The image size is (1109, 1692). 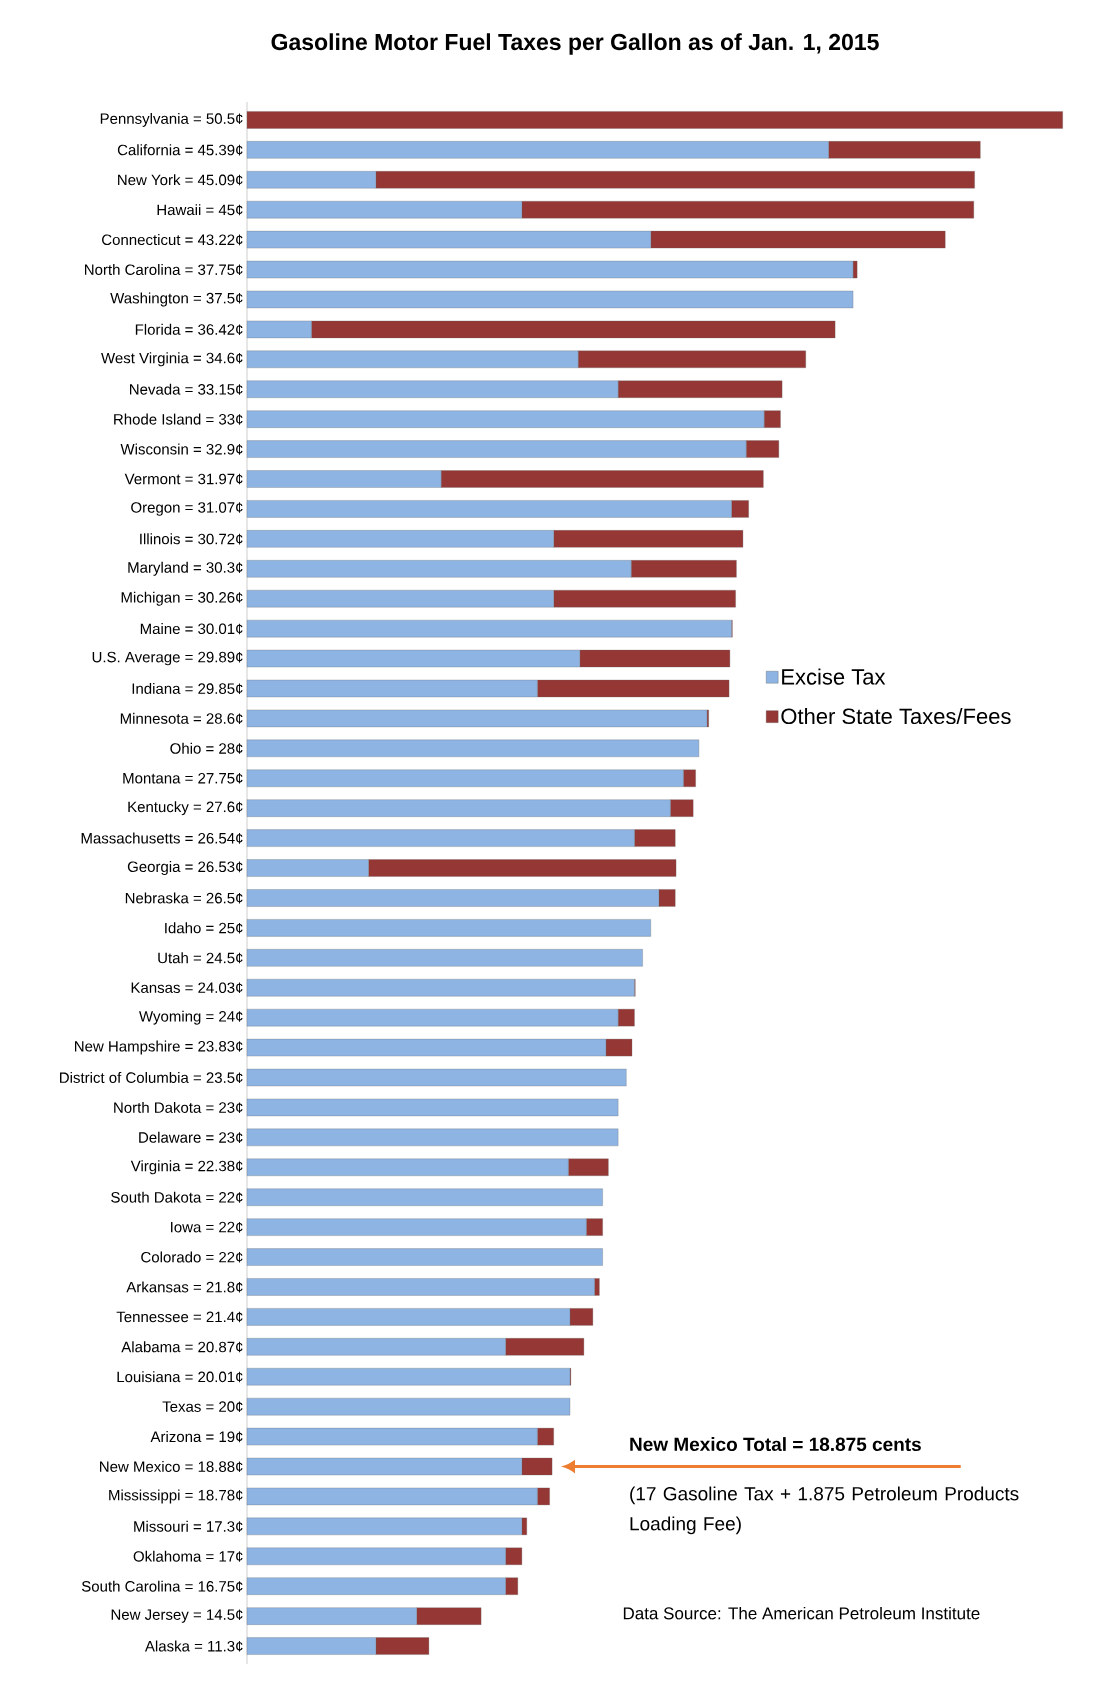 I want to click on y-tick-label: Texas = 20¢, so click(x=202, y=1407).